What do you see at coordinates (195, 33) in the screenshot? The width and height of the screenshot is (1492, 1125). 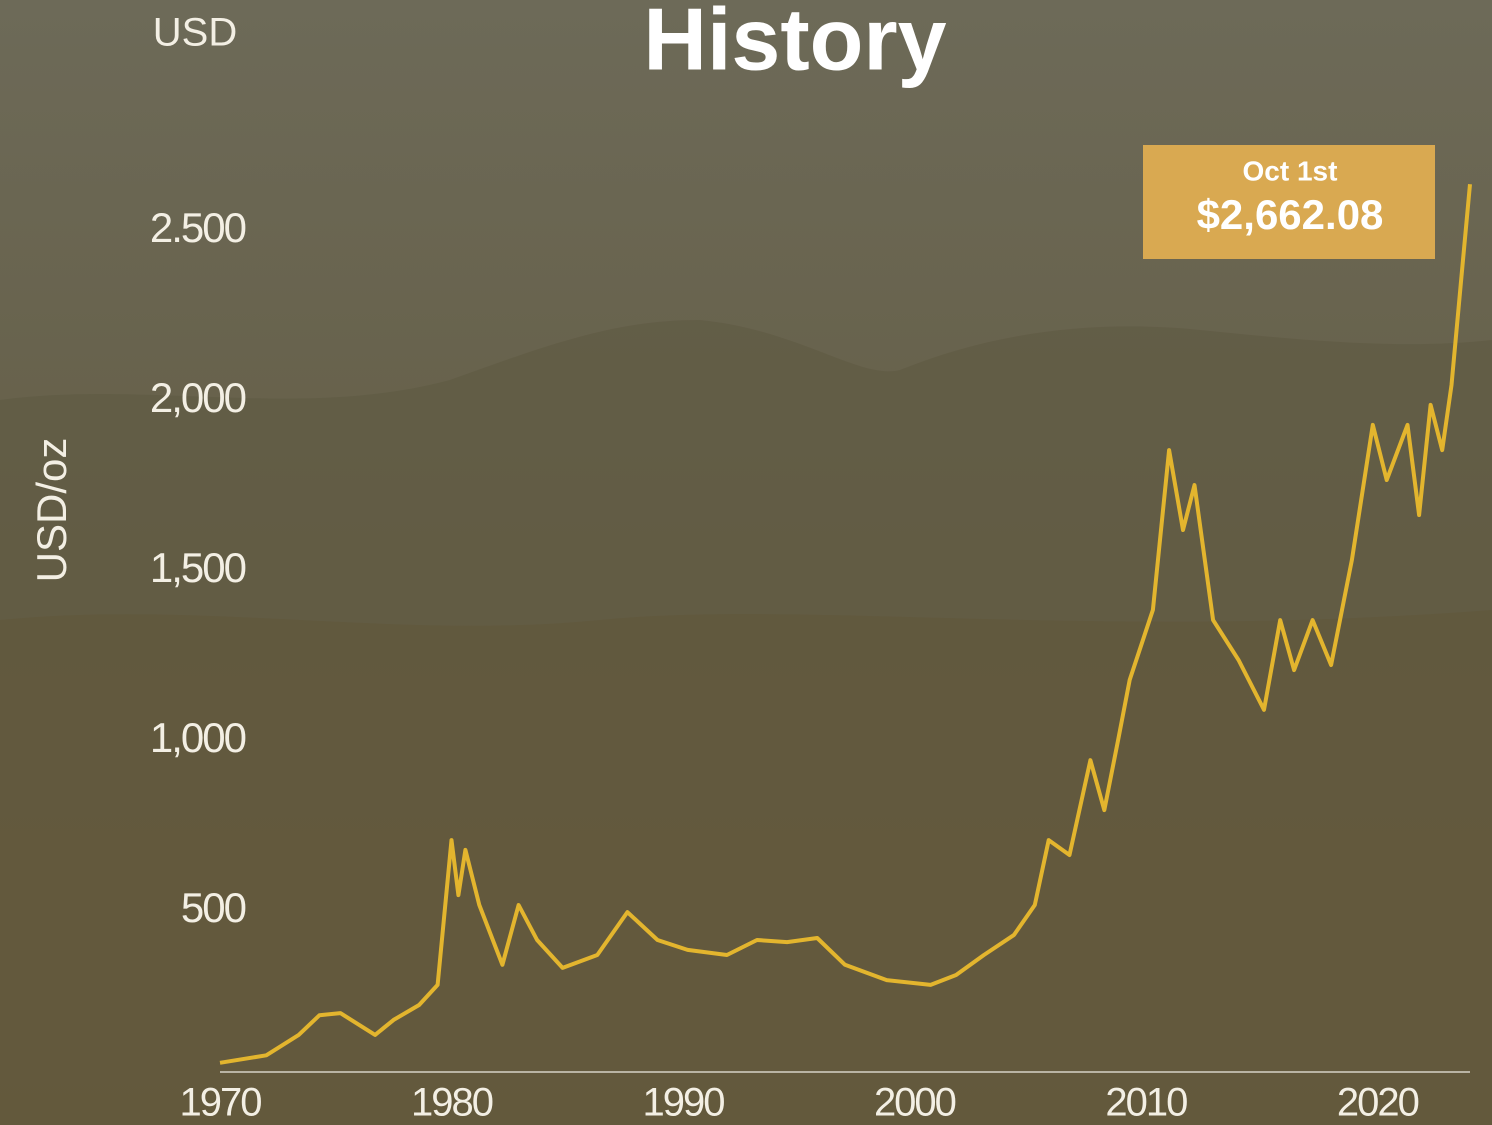 I see `unit-label: USD` at bounding box center [195, 33].